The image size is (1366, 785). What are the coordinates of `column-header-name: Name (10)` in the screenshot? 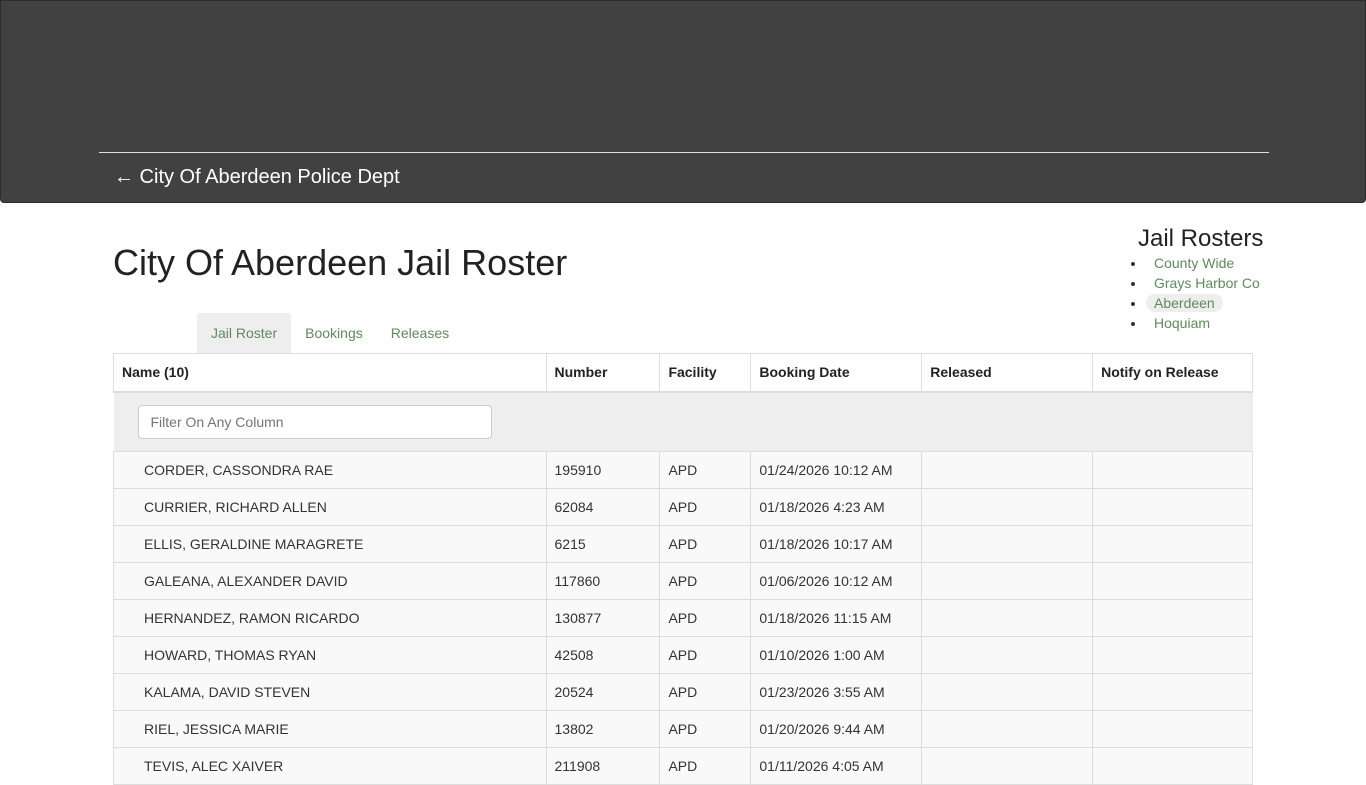 It's located at (330, 373).